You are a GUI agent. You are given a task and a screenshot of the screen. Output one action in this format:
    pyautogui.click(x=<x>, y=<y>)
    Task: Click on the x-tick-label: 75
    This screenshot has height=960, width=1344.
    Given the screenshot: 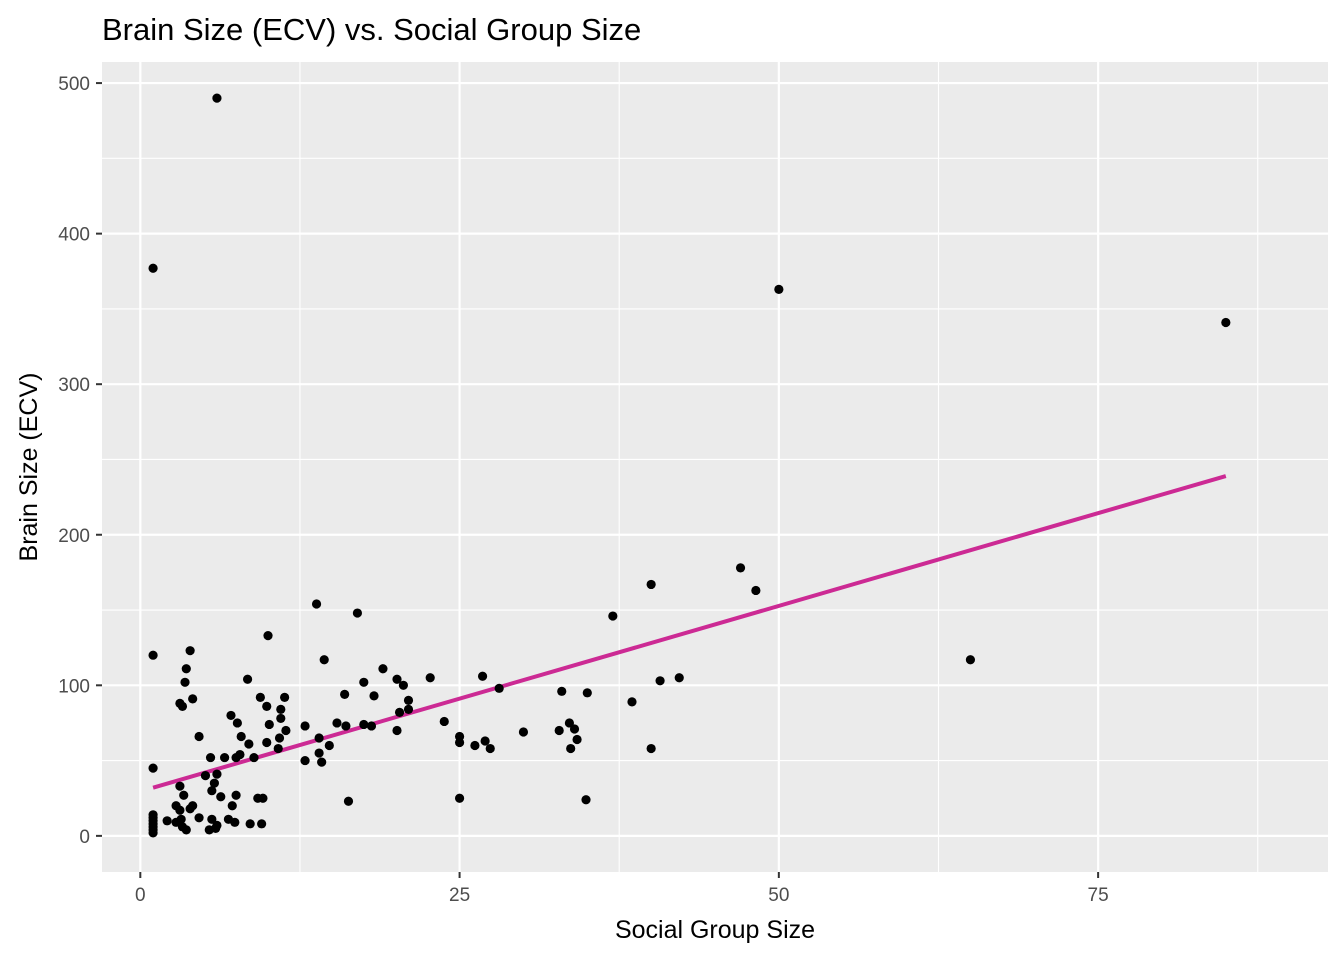 What is the action you would take?
    pyautogui.click(x=1098, y=895)
    